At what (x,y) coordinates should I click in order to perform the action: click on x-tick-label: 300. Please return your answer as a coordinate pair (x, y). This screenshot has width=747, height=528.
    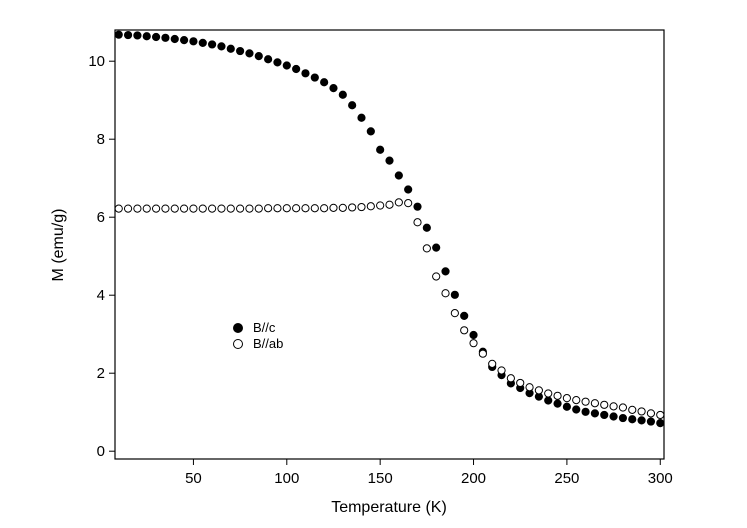
    Looking at the image, I should click on (660, 478).